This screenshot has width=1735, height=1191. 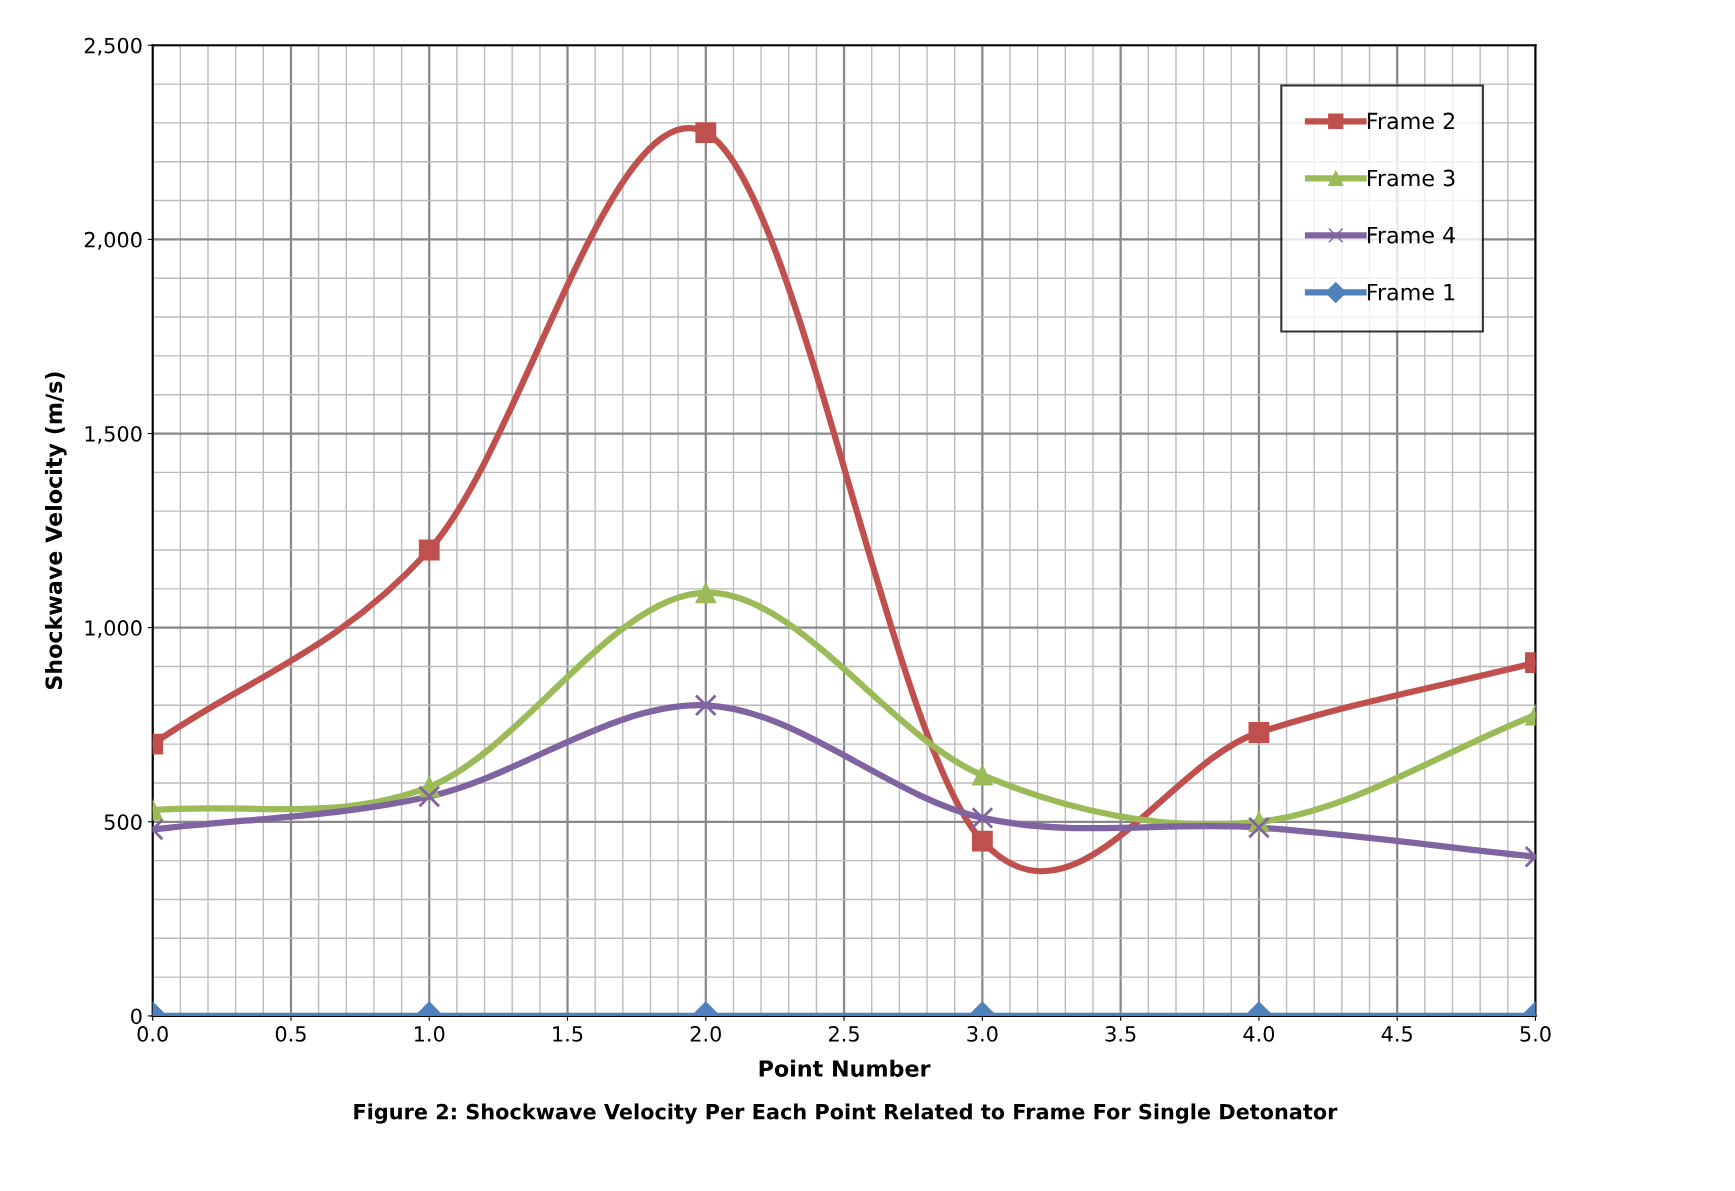 What do you see at coordinates (123, 822) in the screenshot?
I see `y-tick-label: 500` at bounding box center [123, 822].